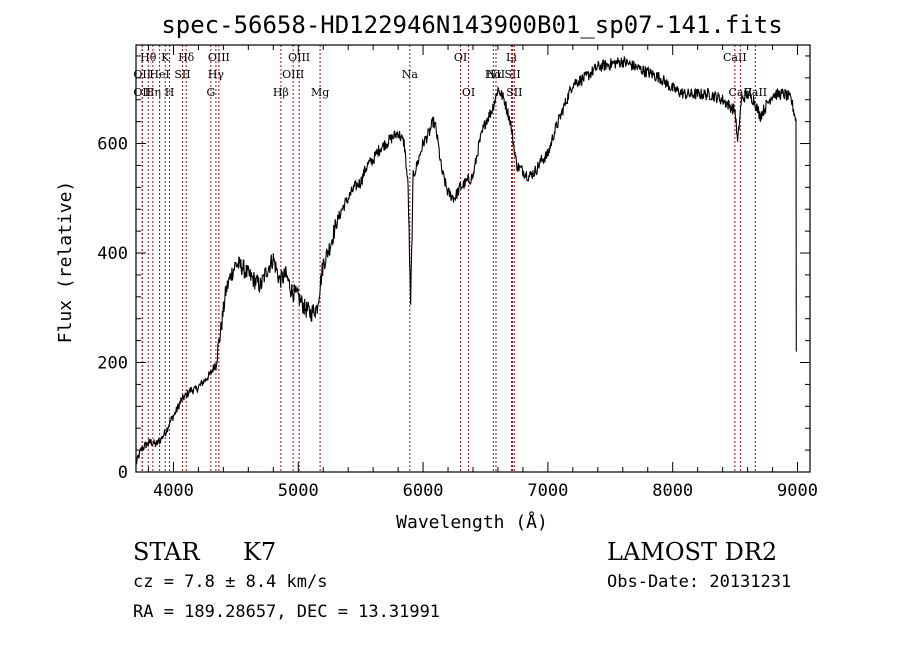  Describe the element at coordinates (186, 57) in the screenshot. I see `line-marker-label: Hδ` at that location.